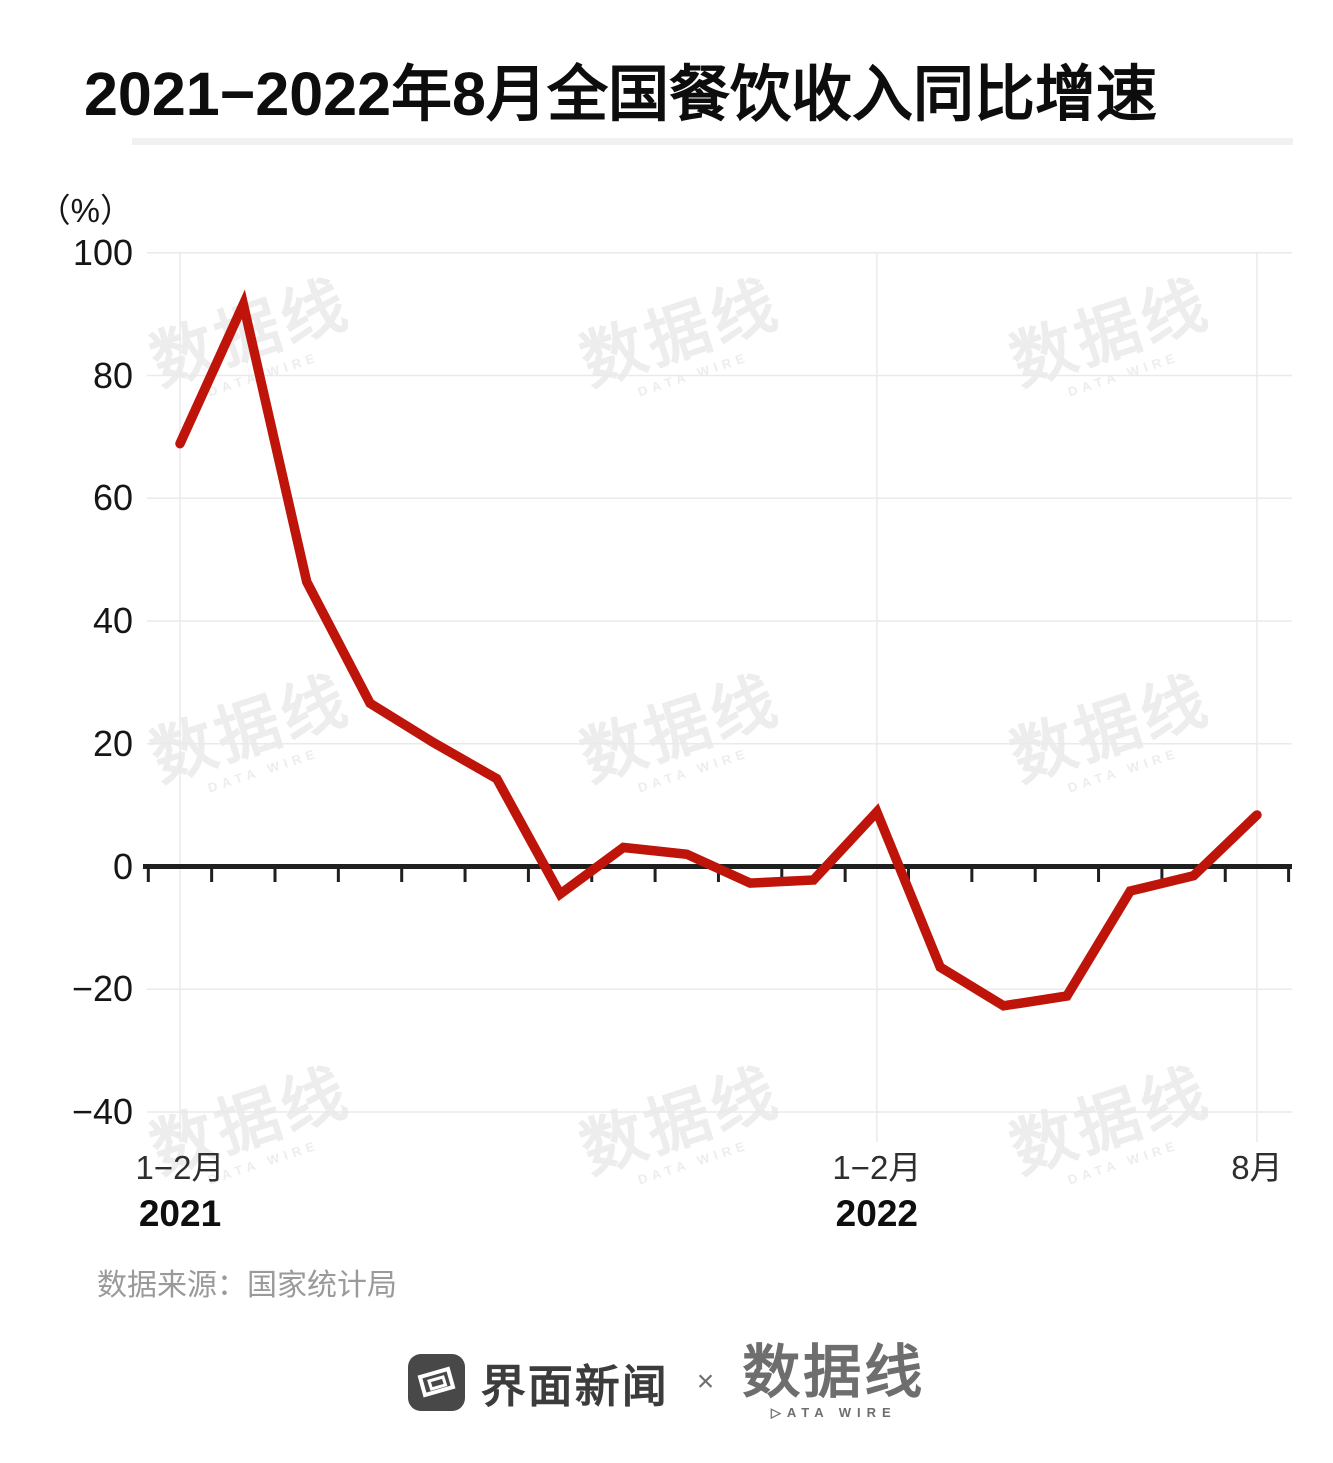  Describe the element at coordinates (112, 743) in the screenshot. I see `y-tick-label: 20` at that location.